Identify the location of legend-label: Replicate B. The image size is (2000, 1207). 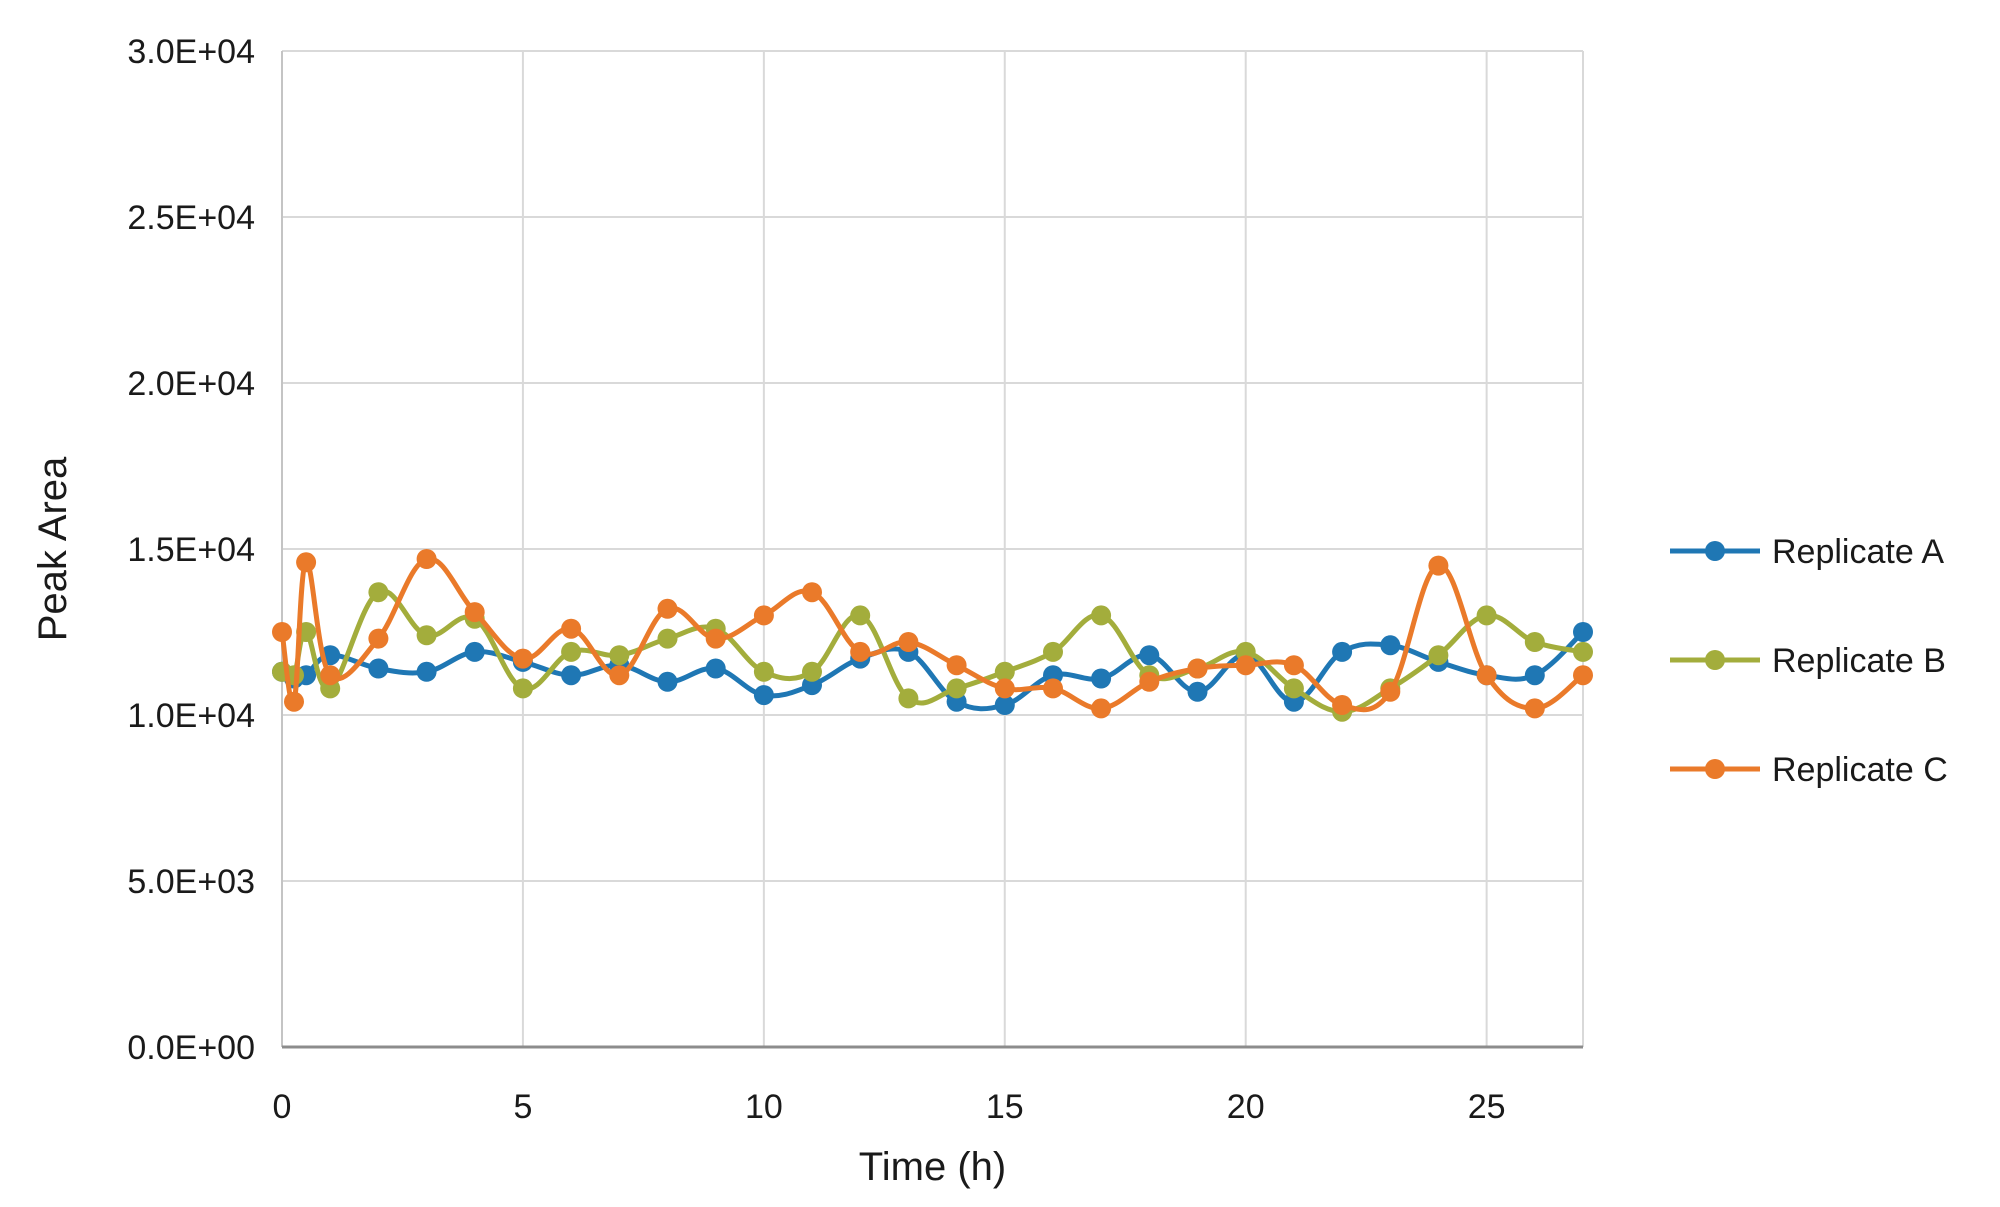
(1859, 661).